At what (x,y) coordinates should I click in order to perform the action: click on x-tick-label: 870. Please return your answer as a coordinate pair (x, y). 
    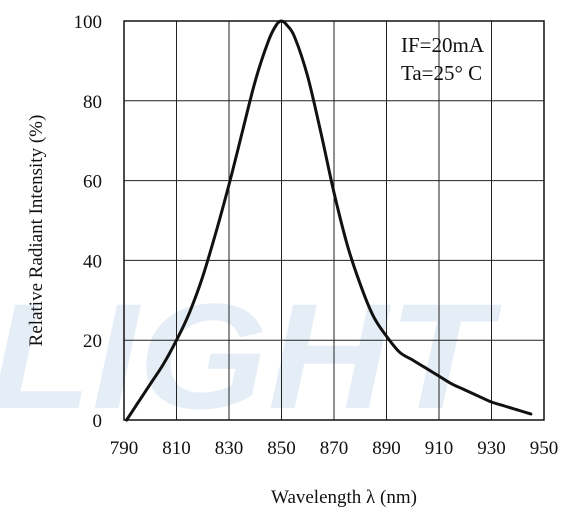
    Looking at the image, I should click on (334, 448).